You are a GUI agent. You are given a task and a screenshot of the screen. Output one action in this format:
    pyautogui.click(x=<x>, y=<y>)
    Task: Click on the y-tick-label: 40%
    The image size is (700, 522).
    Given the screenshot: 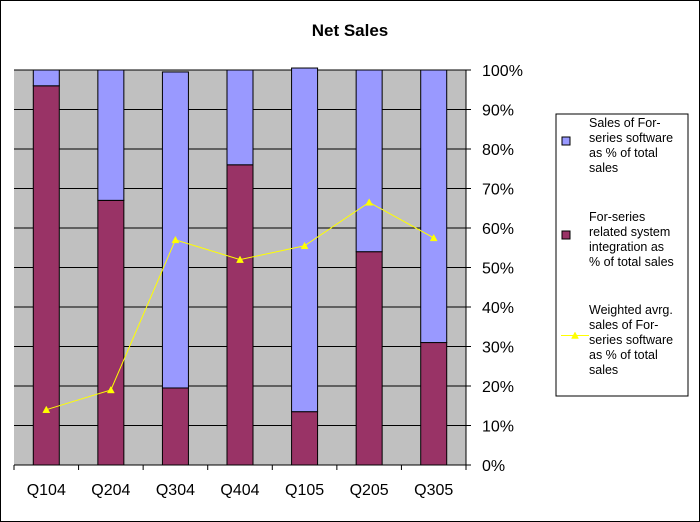 What is the action you would take?
    pyautogui.click(x=498, y=308)
    